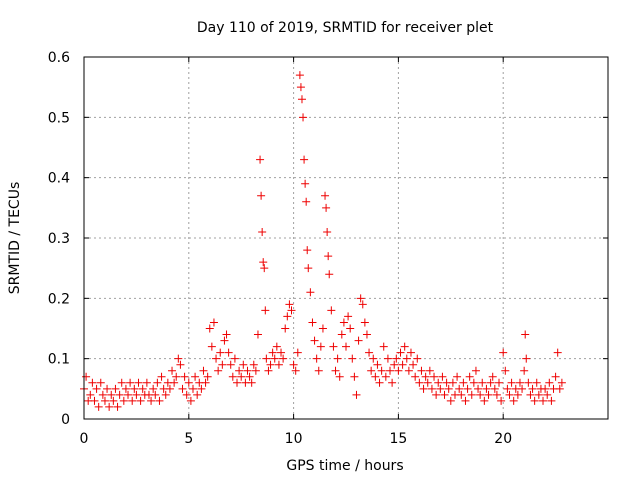 The image size is (640, 480). Describe the element at coordinates (59, 239) in the screenshot. I see `y-tick-label: 0.3` at that location.